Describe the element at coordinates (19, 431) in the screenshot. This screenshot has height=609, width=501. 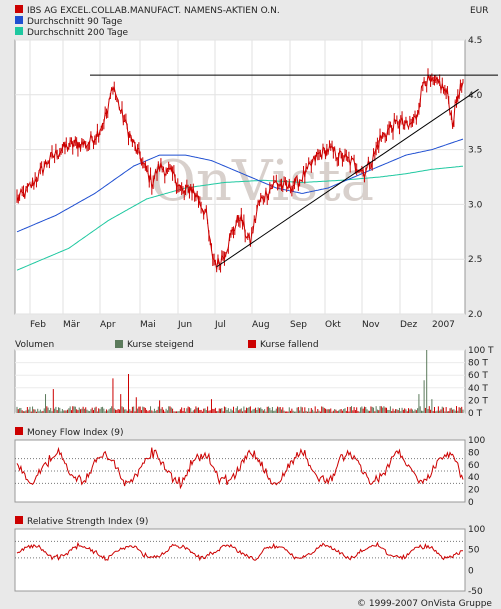
I see `mfi-legend-swatch` at that location.